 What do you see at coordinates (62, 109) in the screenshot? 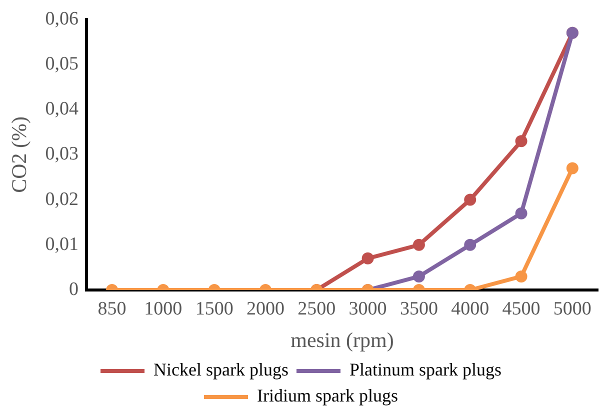
I see `y-tick-label: 0,04` at bounding box center [62, 109].